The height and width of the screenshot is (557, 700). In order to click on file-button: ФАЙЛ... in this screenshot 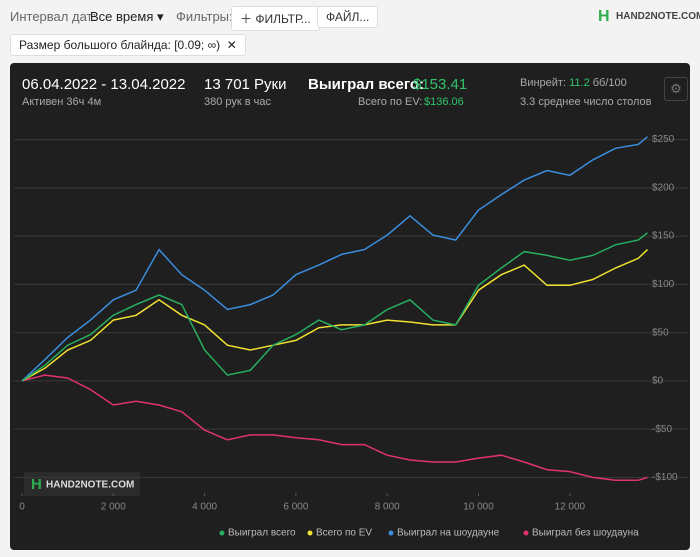, I will do `click(348, 17)`.